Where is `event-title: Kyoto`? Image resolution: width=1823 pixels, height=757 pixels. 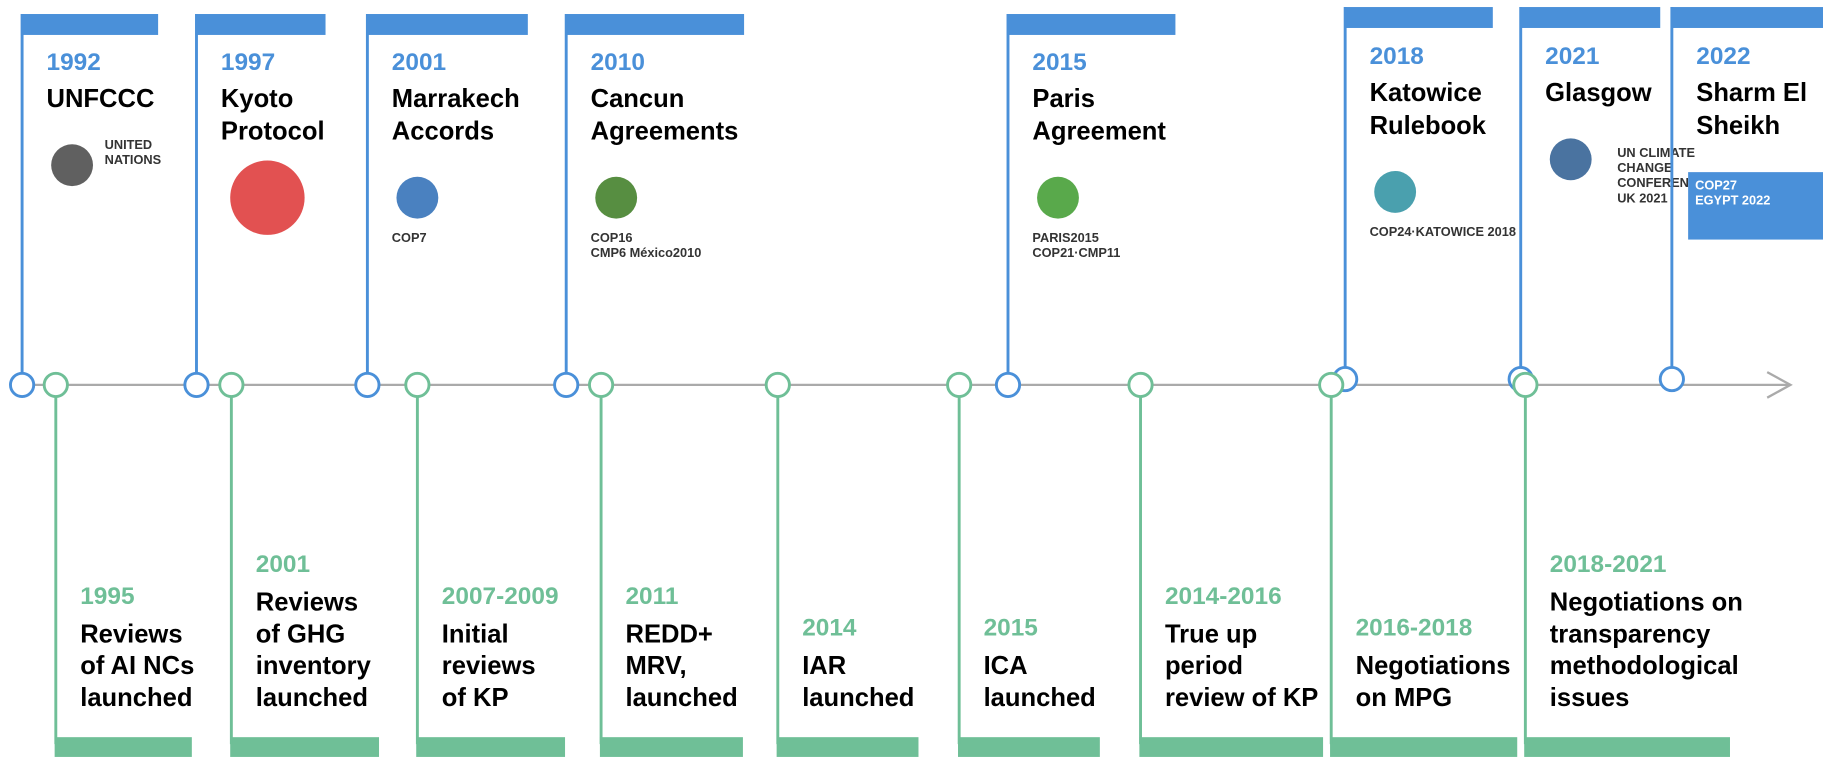 event-title: Kyoto is located at coordinates (257, 99).